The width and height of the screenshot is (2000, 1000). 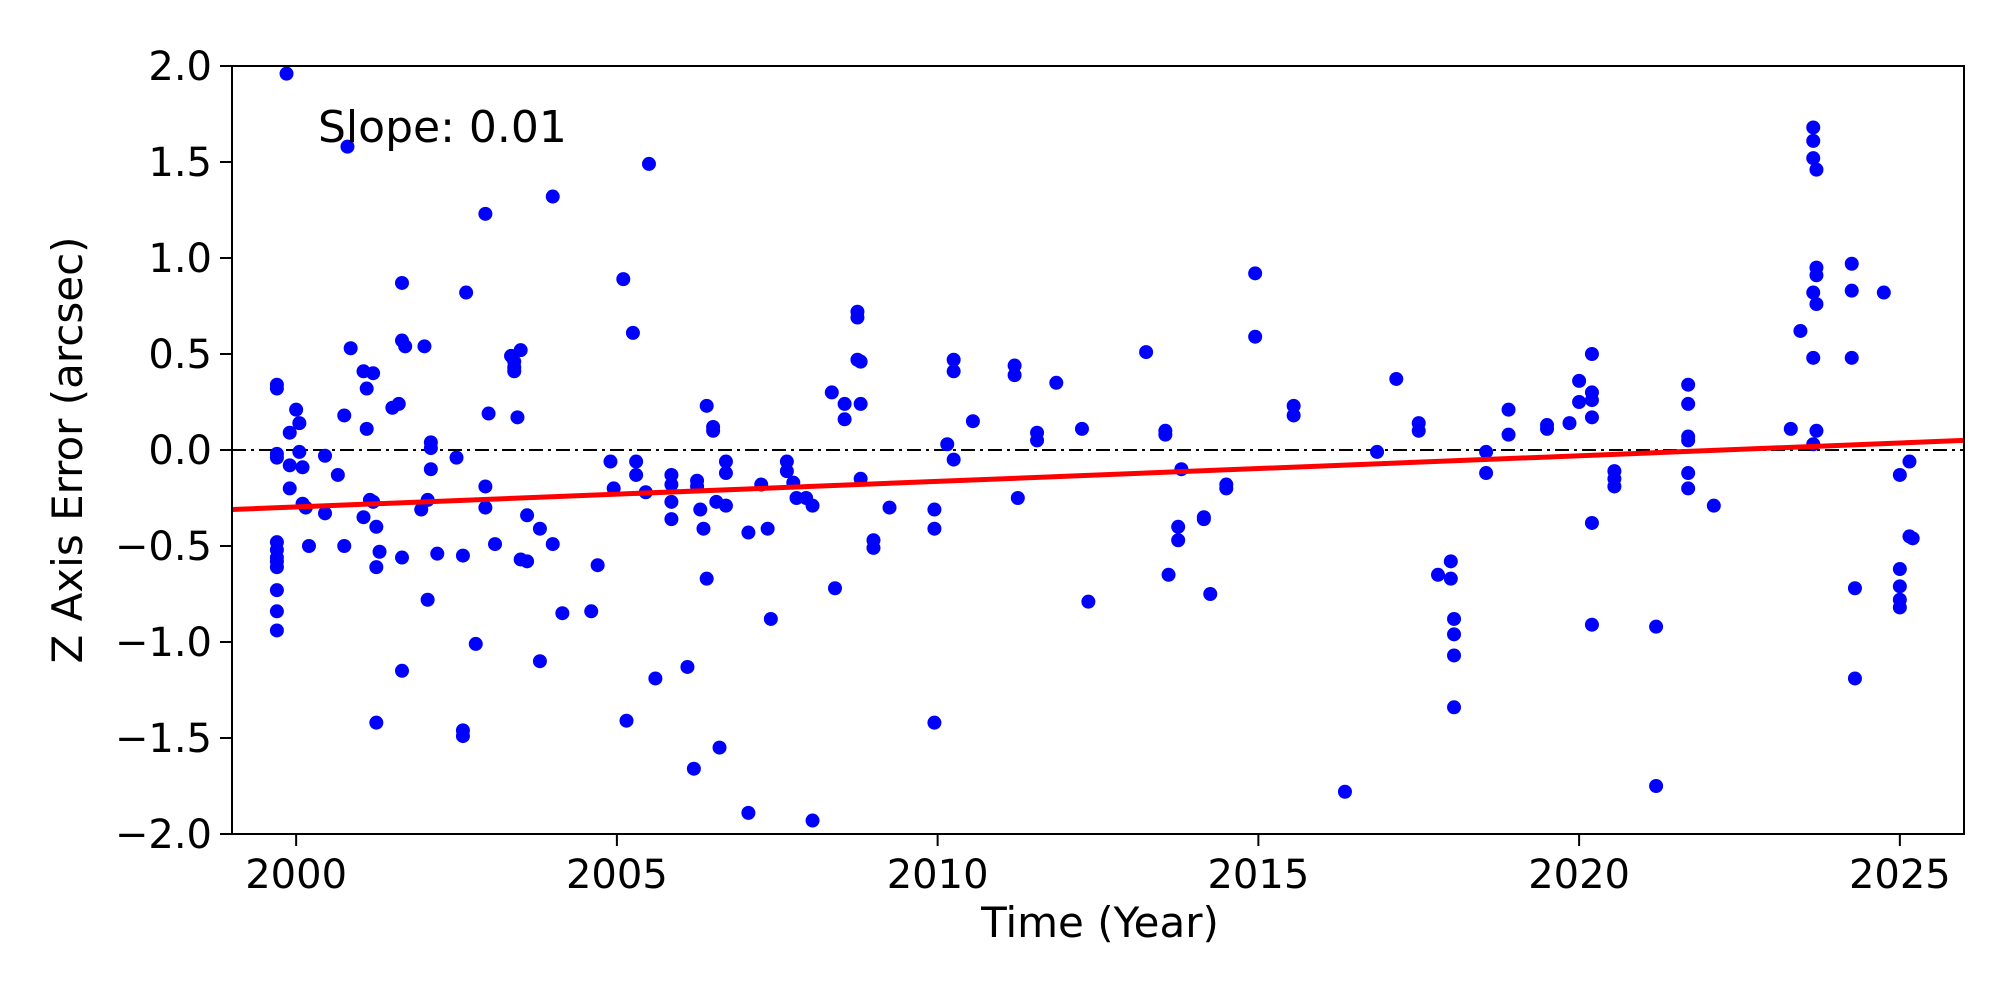 What do you see at coordinates (1579, 875) in the screenshot?
I see `x-tick-label: 2020` at bounding box center [1579, 875].